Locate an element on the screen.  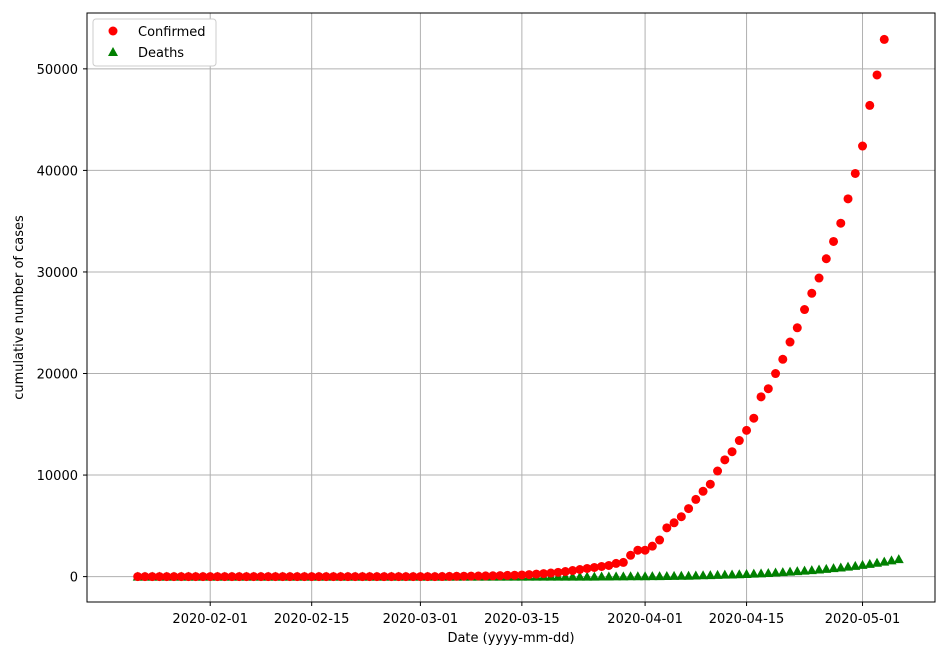
y-tick-label: 0 is located at coordinates (74, 578).